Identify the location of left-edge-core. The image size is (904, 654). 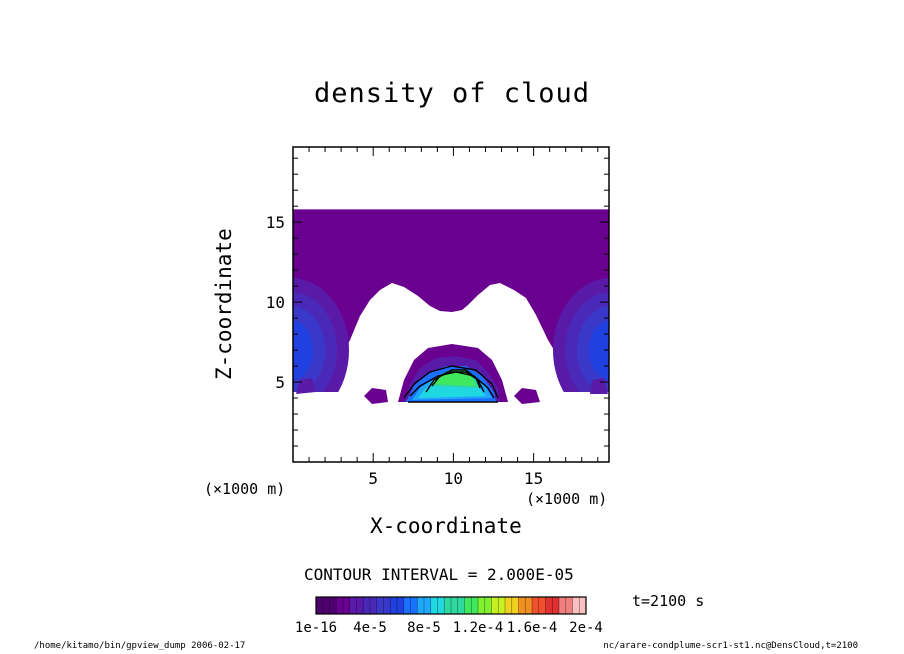
(321, 335).